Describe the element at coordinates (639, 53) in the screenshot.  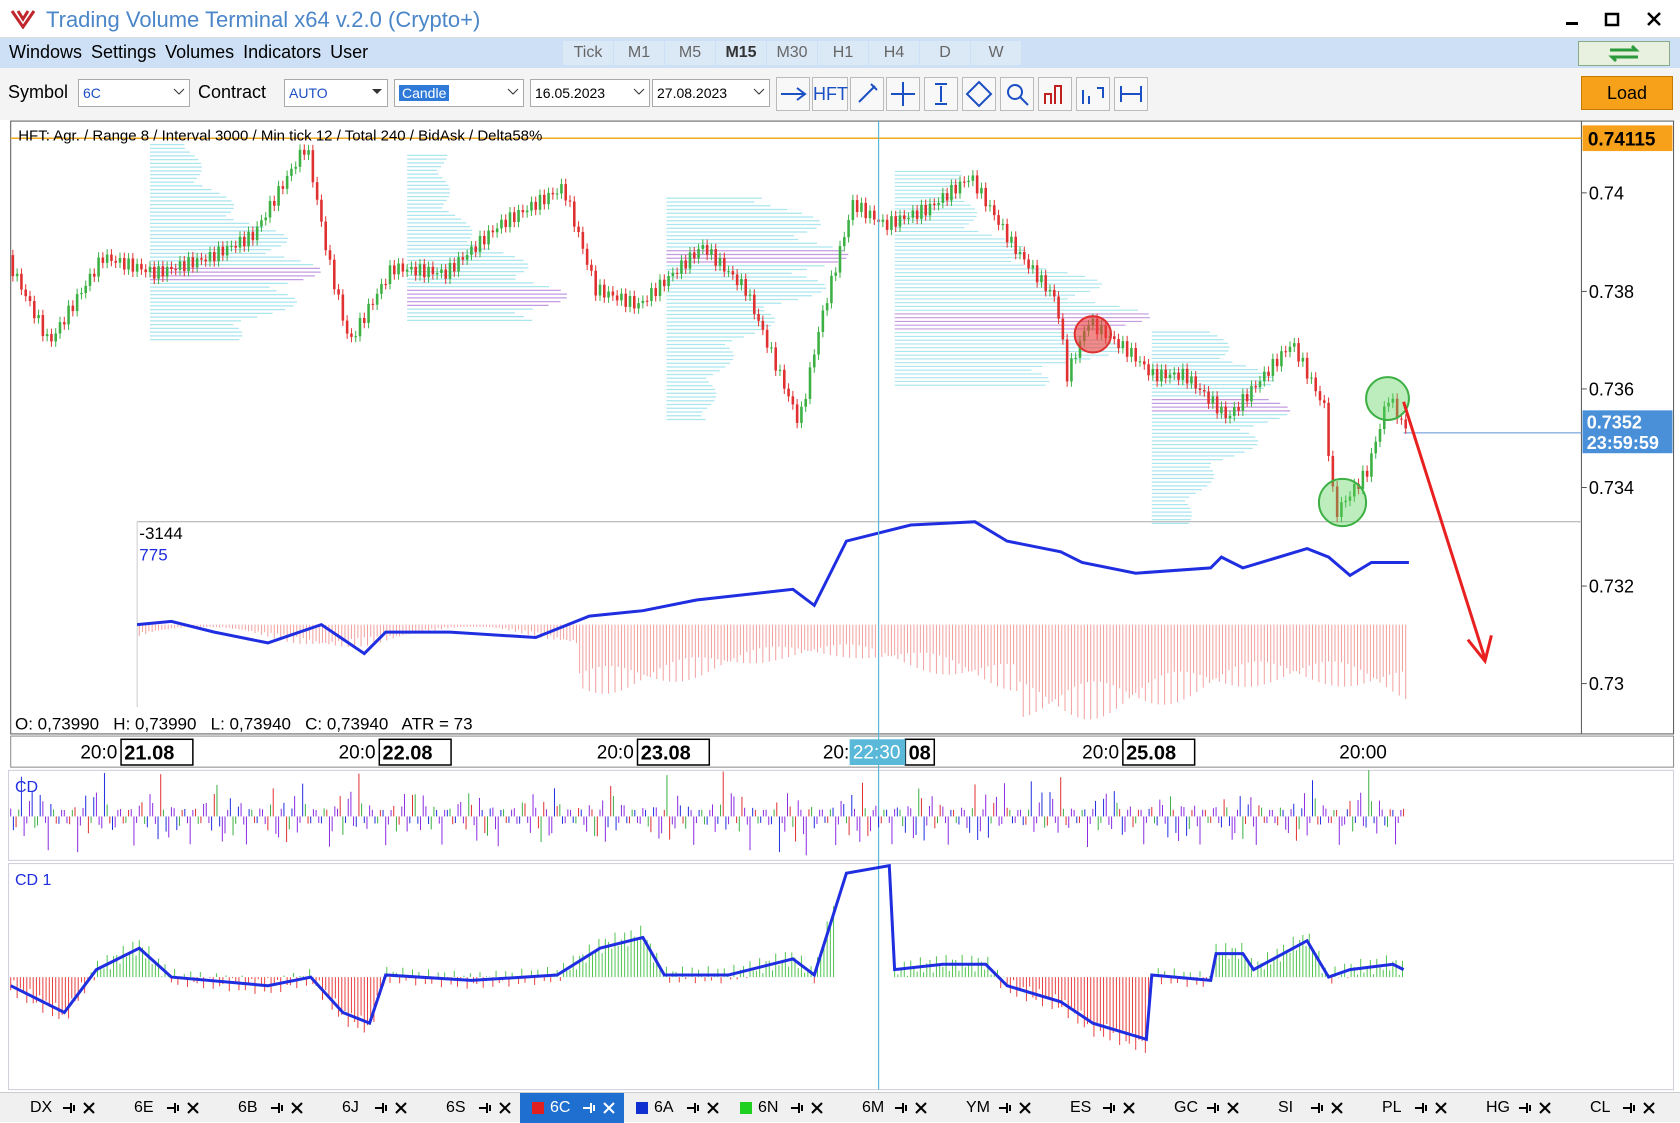
I see `timeframe-button: M1` at that location.